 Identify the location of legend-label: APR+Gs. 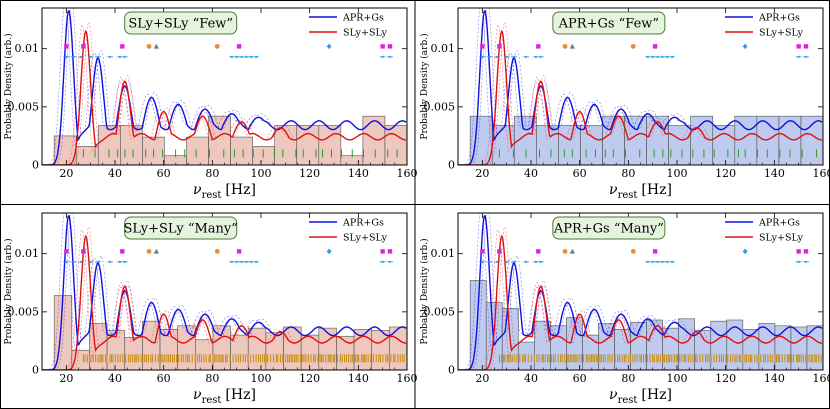
(363, 18).